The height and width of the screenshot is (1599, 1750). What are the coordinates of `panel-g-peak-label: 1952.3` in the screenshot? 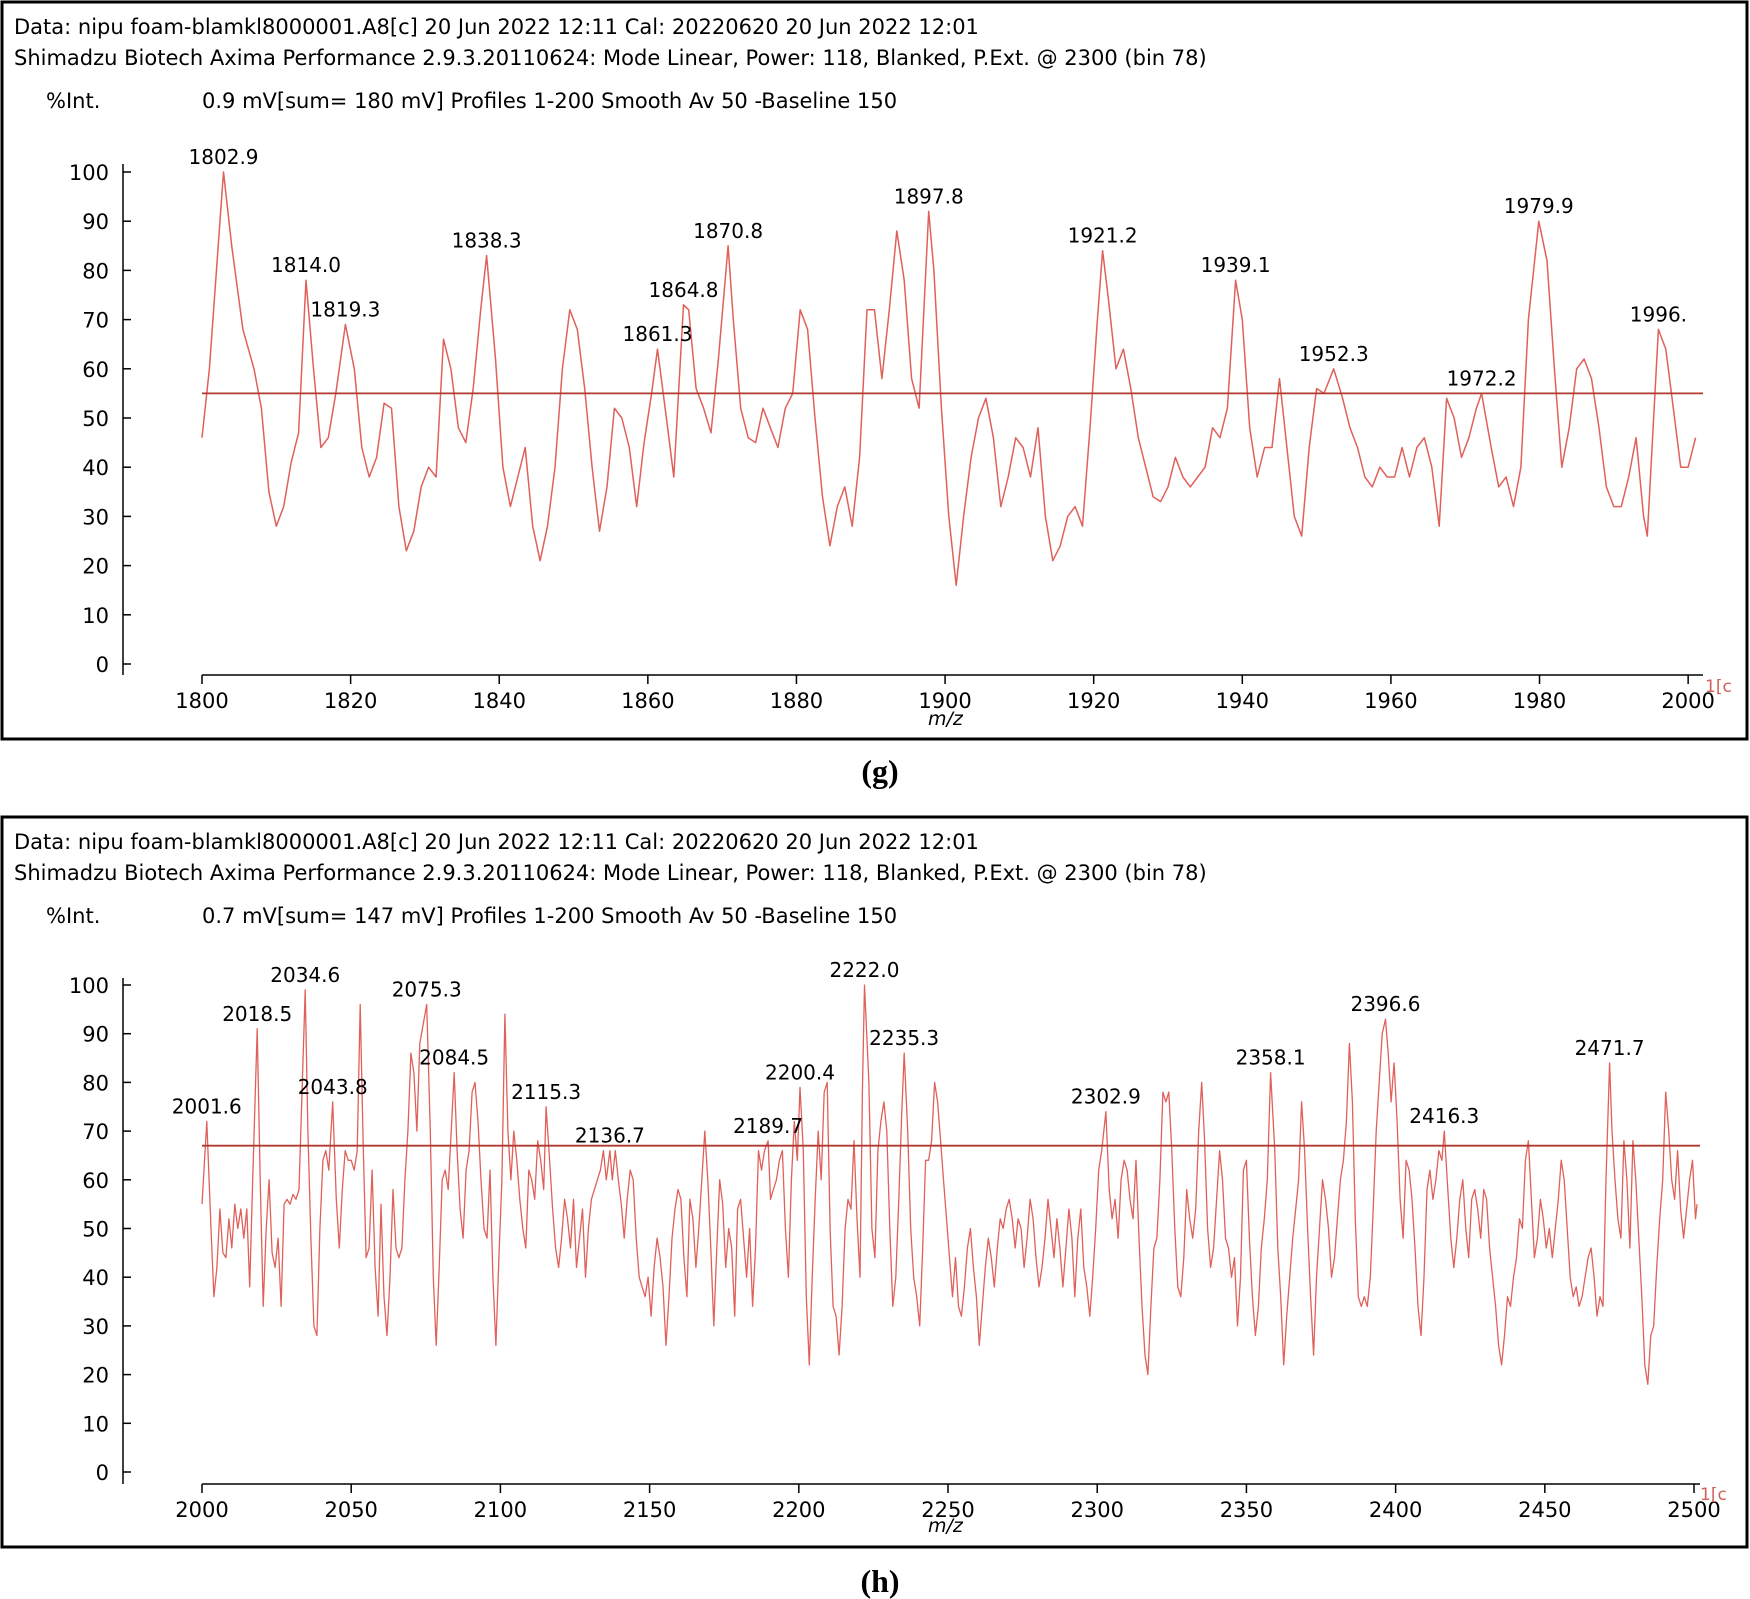 It's located at (1334, 354).